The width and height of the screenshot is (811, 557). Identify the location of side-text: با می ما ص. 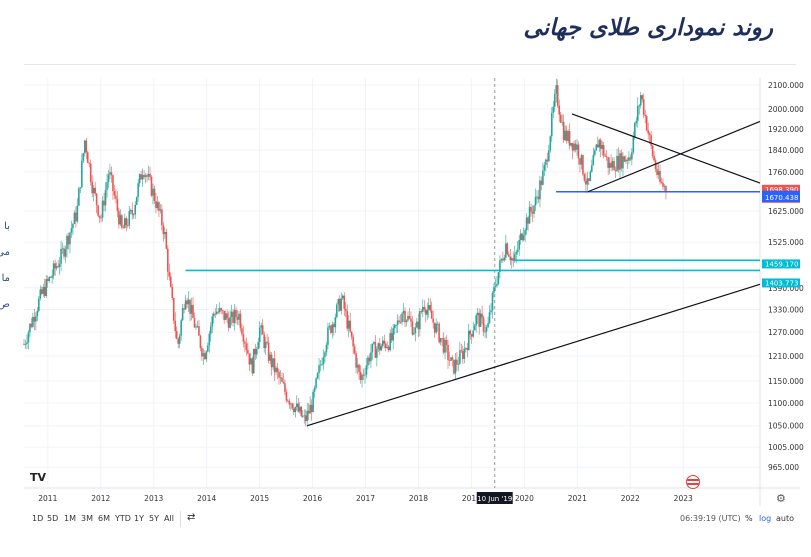
(5, 266).